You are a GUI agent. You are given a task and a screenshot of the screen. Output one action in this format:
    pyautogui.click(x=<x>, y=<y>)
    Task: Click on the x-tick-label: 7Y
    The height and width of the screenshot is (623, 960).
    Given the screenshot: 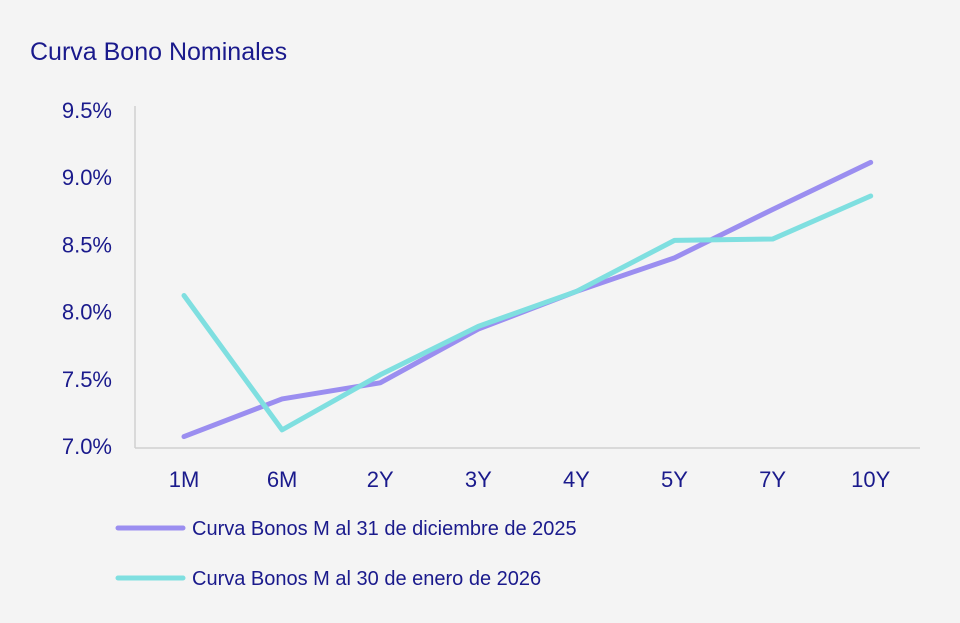 What is the action you would take?
    pyautogui.click(x=772, y=479)
    